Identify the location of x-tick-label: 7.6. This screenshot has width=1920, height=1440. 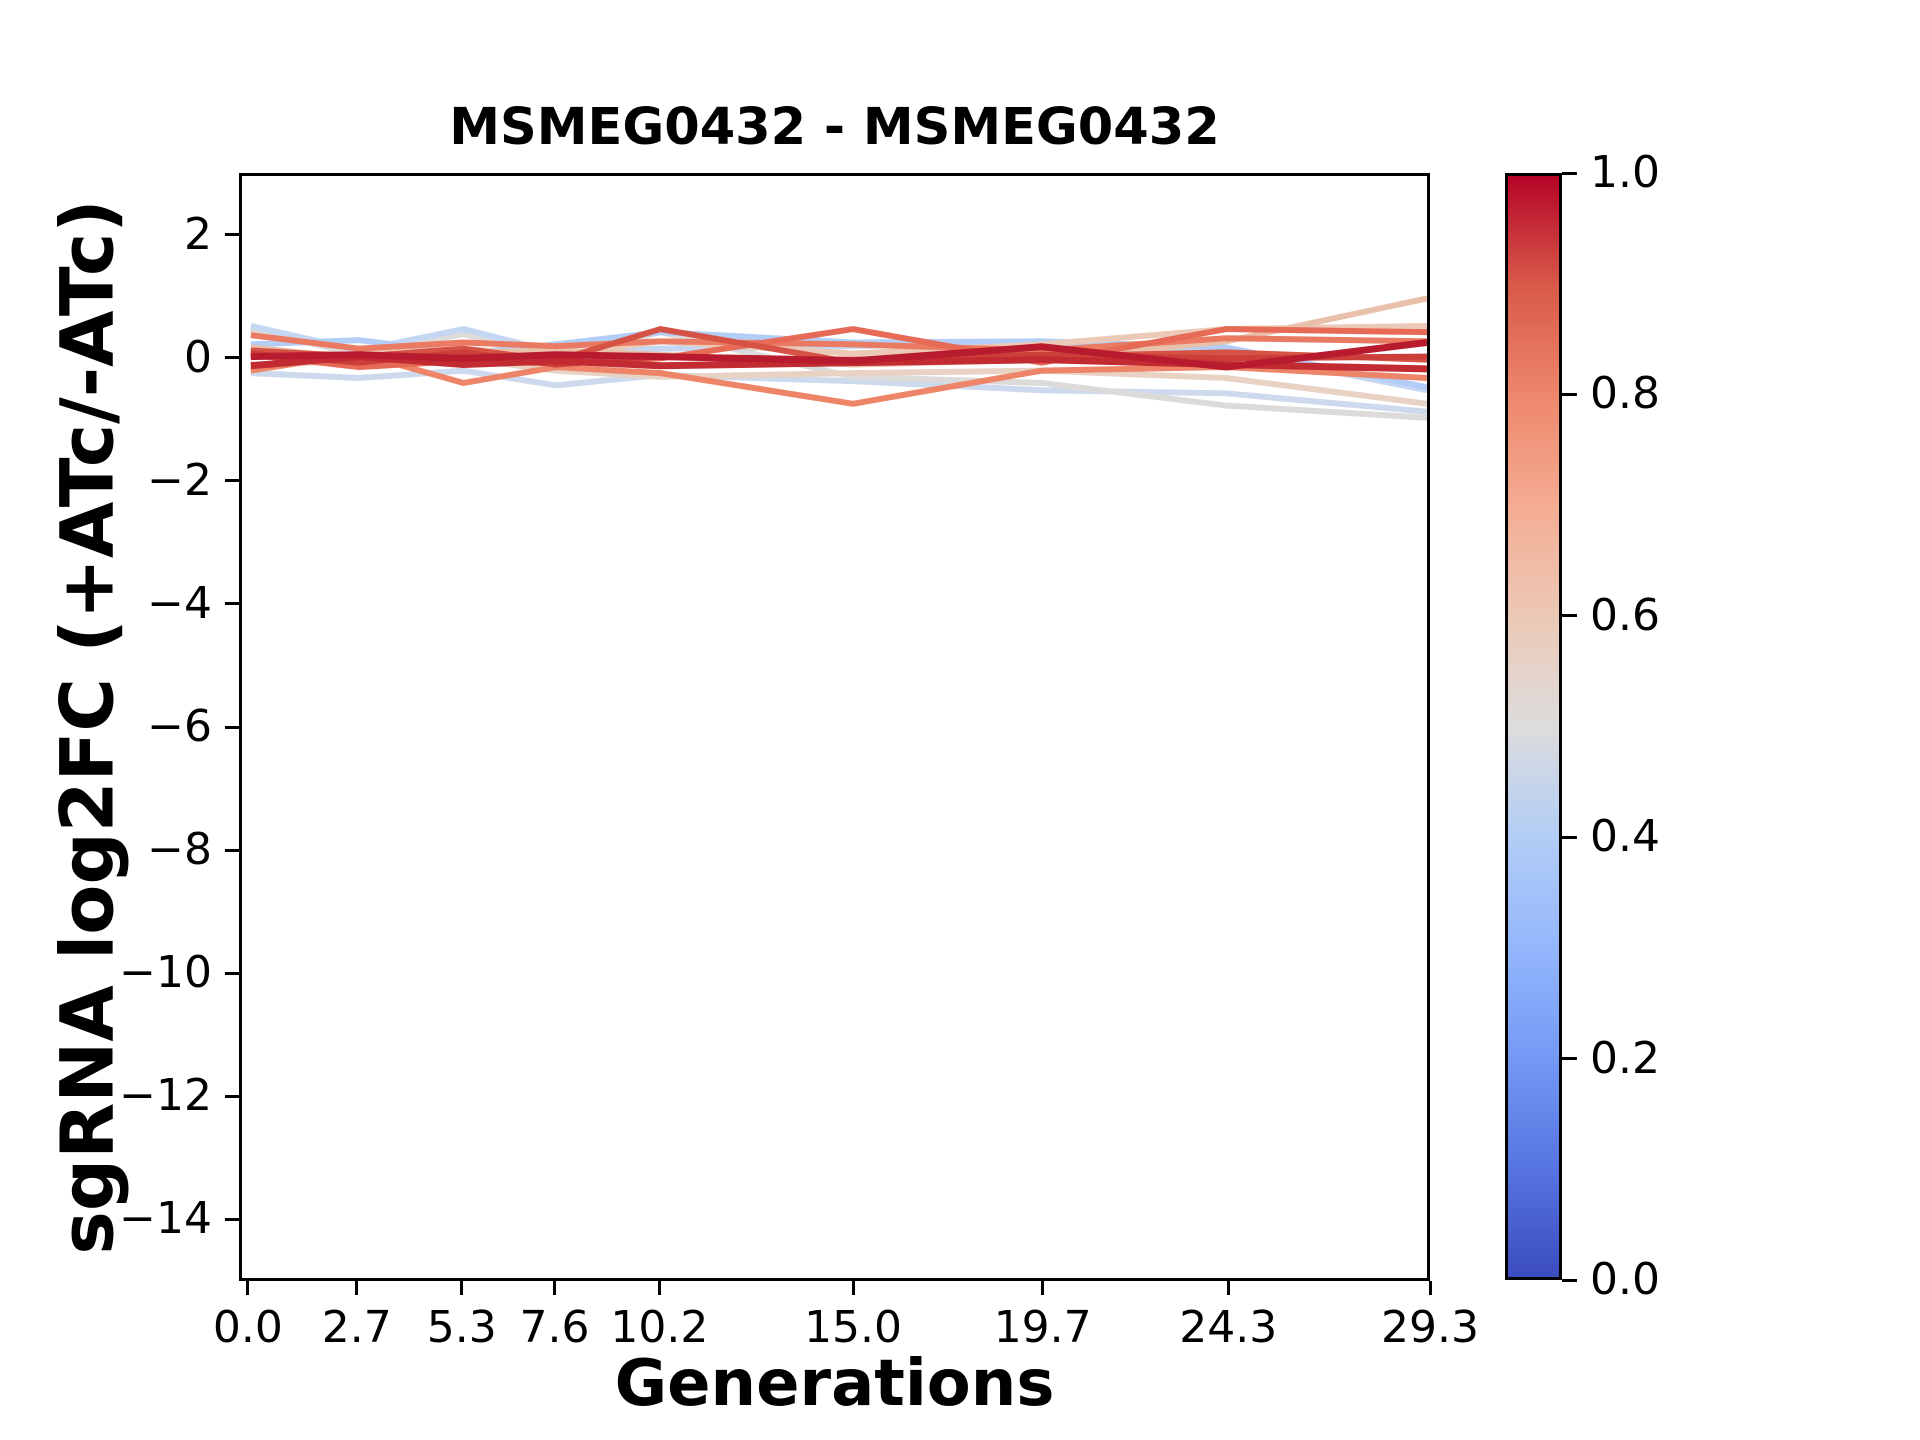
(554, 1327).